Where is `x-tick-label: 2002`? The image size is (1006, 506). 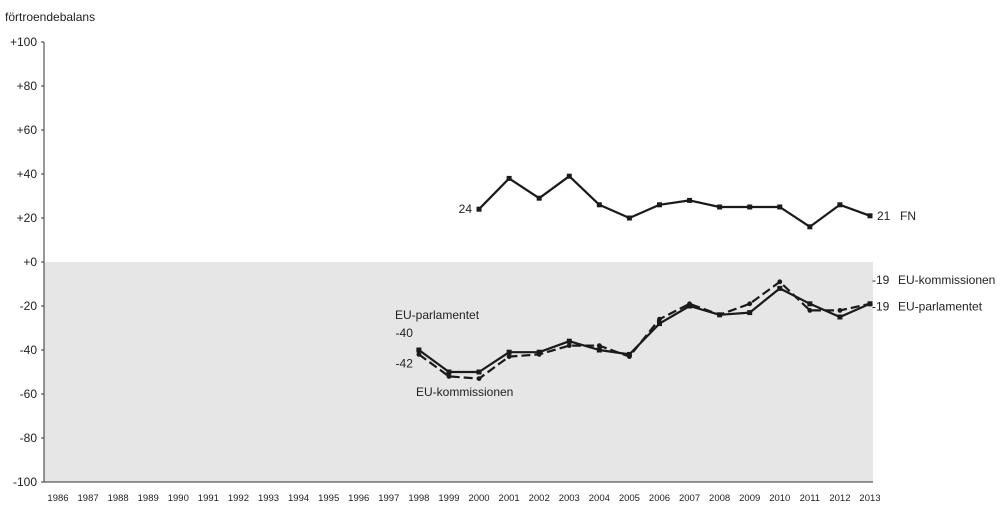
x-tick-label: 2002 is located at coordinates (539, 498).